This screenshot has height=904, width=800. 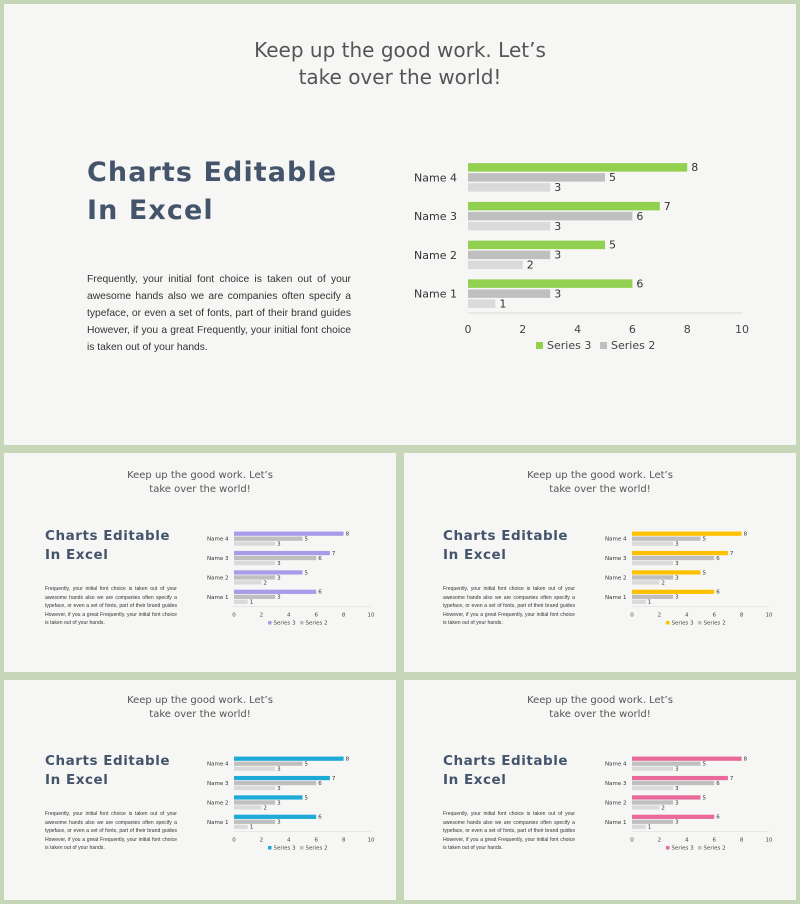 What do you see at coordinates (600, 489) in the screenshot?
I see `header-line-2: take over the world!` at bounding box center [600, 489].